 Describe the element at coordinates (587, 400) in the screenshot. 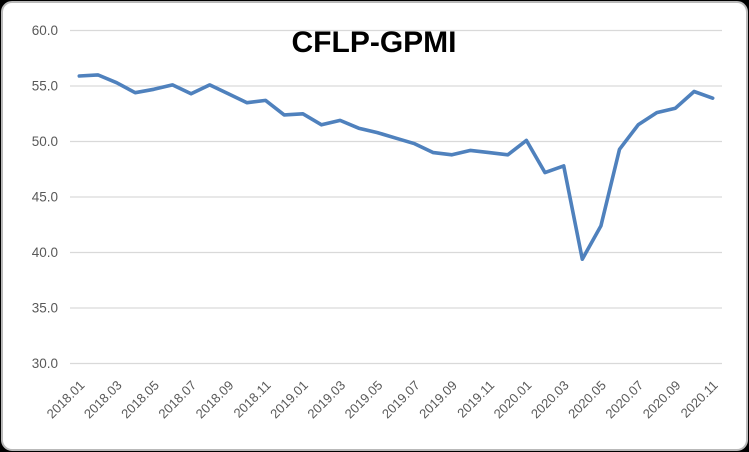

I see `x-tick-label: 2020.05` at that location.